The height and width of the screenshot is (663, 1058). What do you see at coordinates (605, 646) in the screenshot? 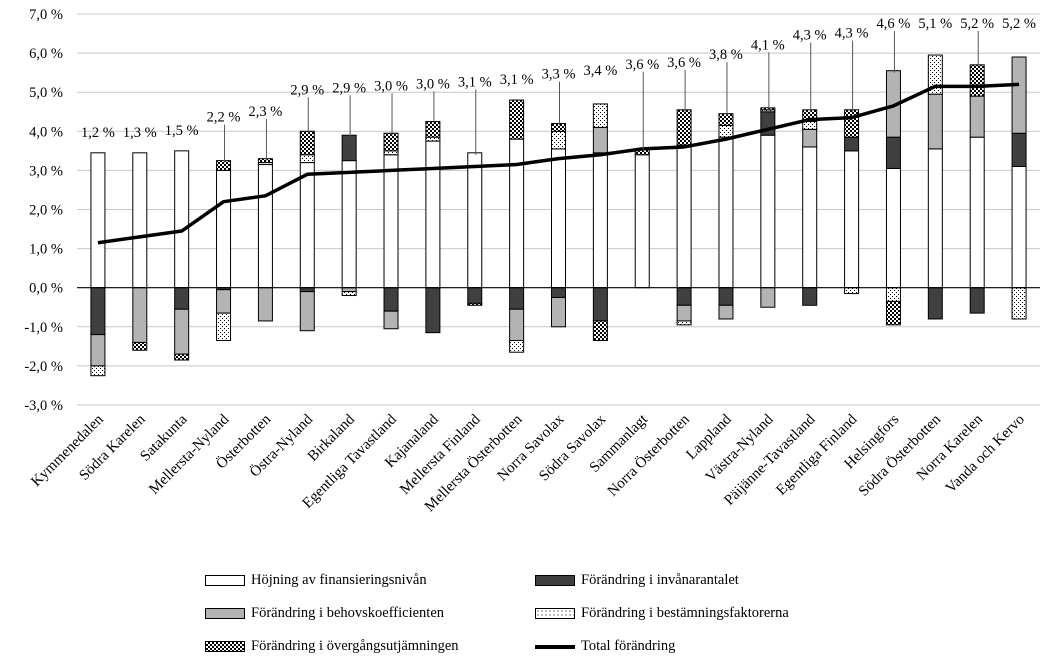
I see `legend-item-total: Total förändring` at bounding box center [605, 646].